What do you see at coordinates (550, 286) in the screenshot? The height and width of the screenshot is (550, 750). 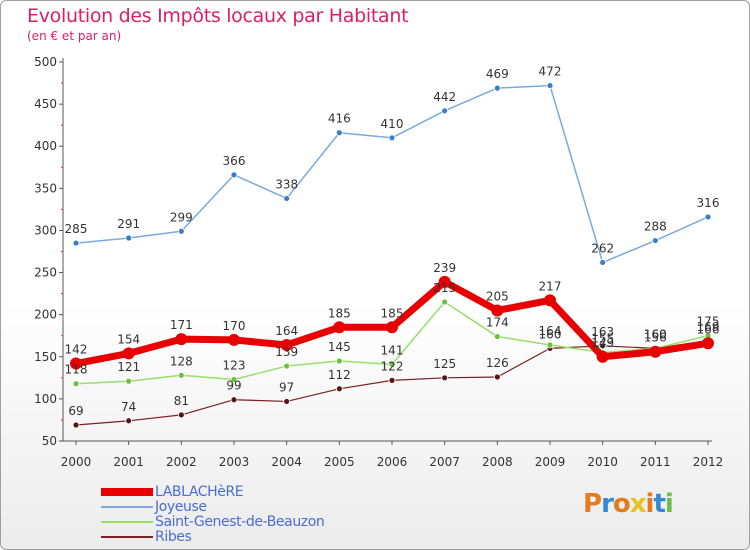 I see `data-label-lablach-re: 217` at bounding box center [550, 286].